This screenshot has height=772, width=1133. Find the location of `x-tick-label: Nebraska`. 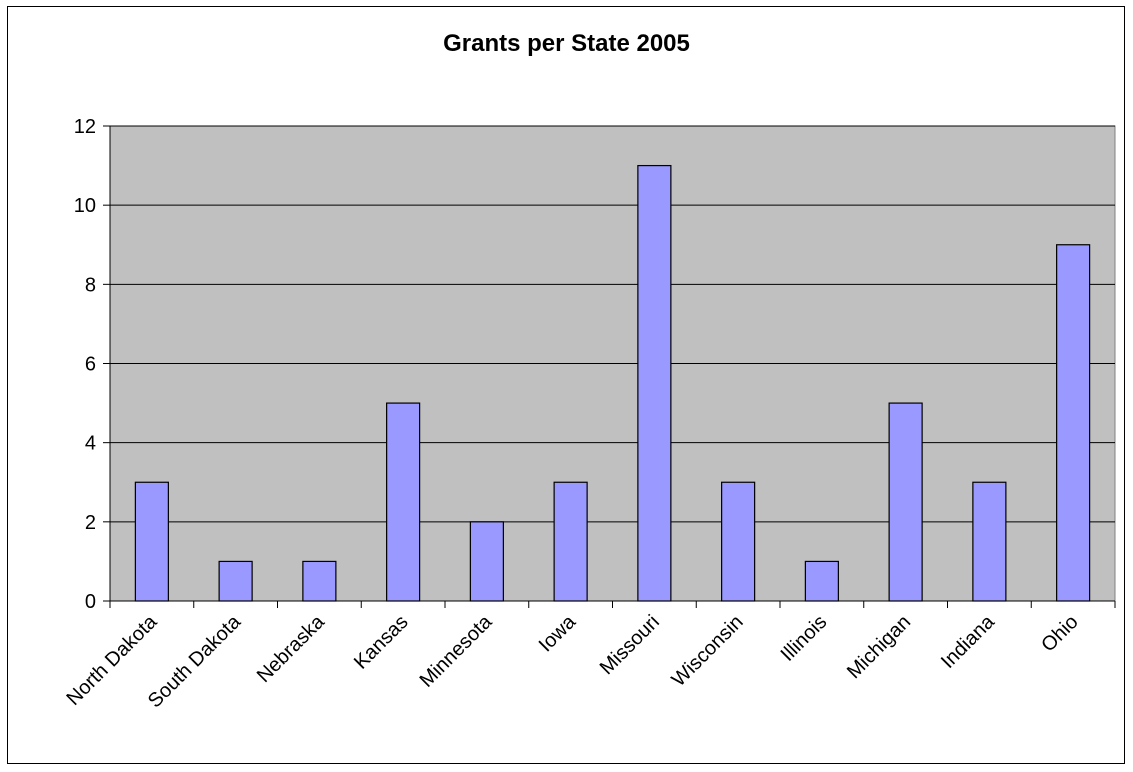

x-tick-label: Nebraska is located at coordinates (291, 648).